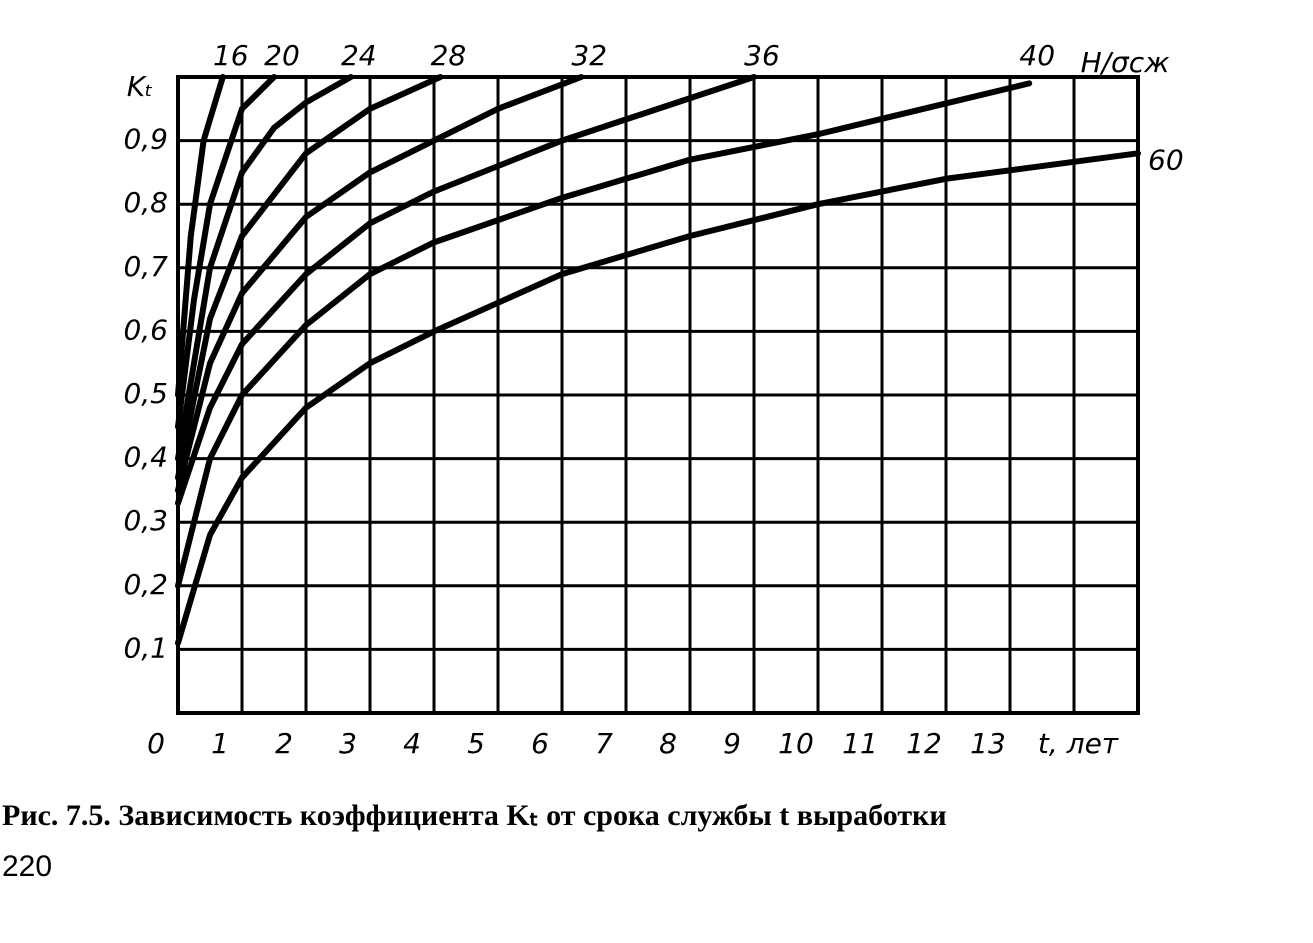 This screenshot has width=1313, height=943. I want to click on x-tick-label: 2, so click(284, 743).